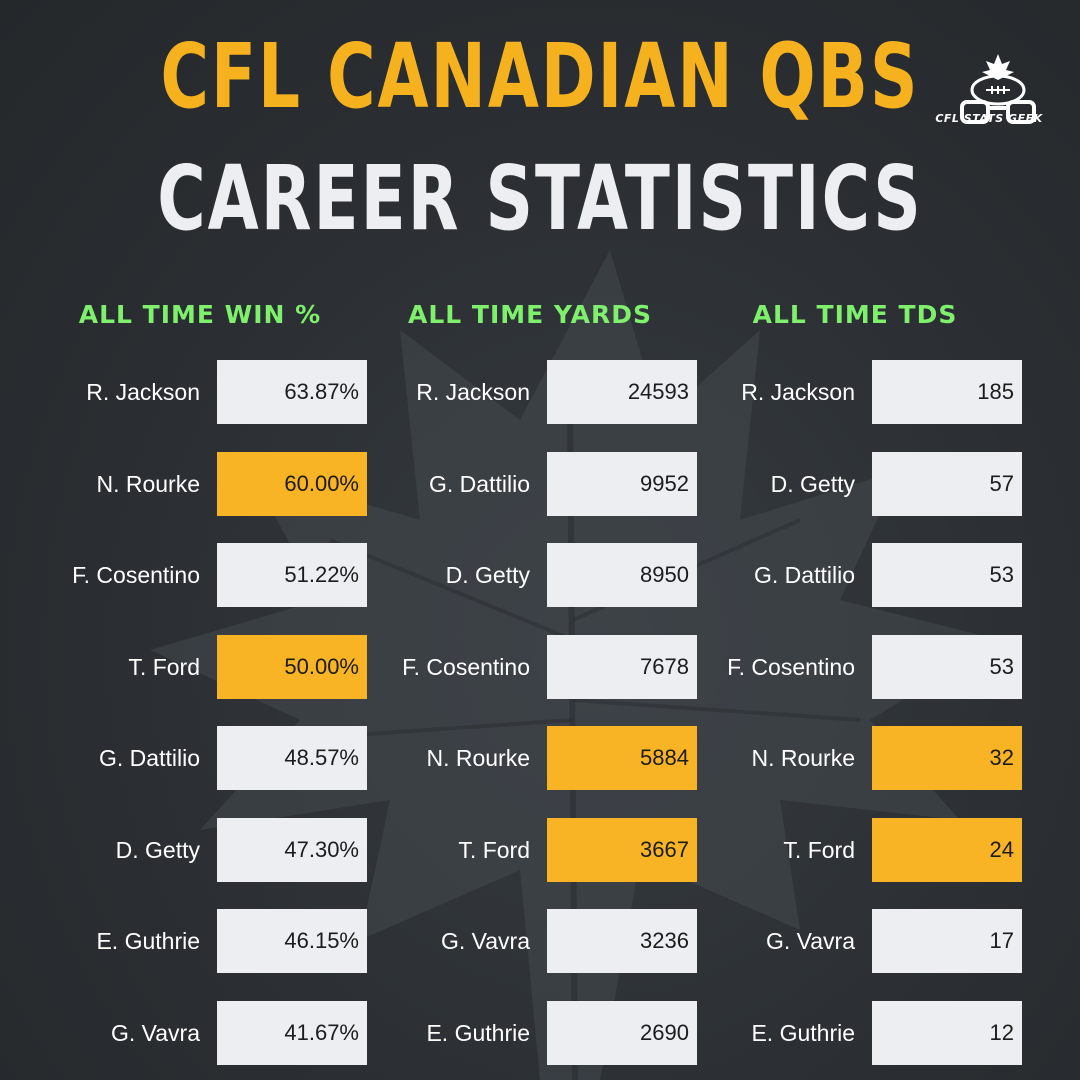 The image size is (1080, 1080). What do you see at coordinates (292, 941) in the screenshot?
I see `stat-value: 46.15%` at bounding box center [292, 941].